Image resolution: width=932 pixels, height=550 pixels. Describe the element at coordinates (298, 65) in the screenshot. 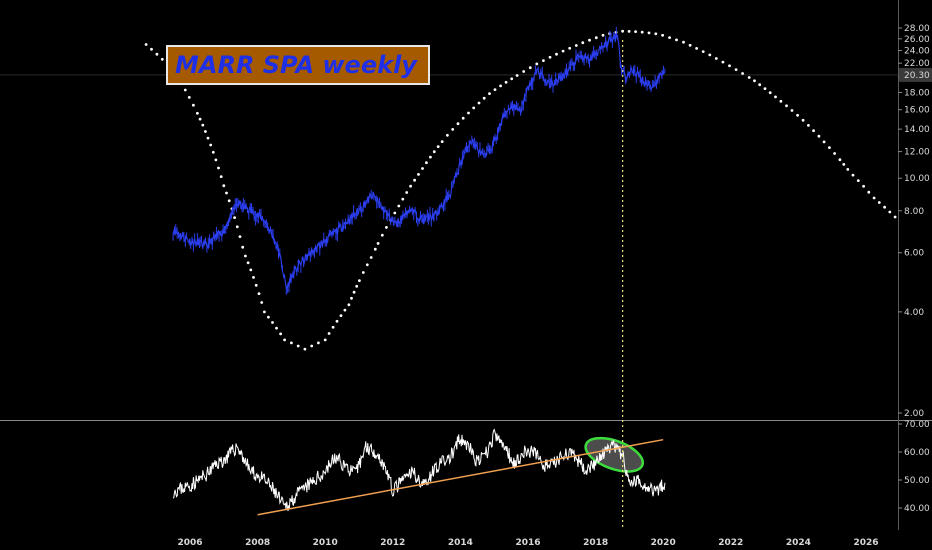

I see `chart-title-box: MARR SPA weekly` at that location.